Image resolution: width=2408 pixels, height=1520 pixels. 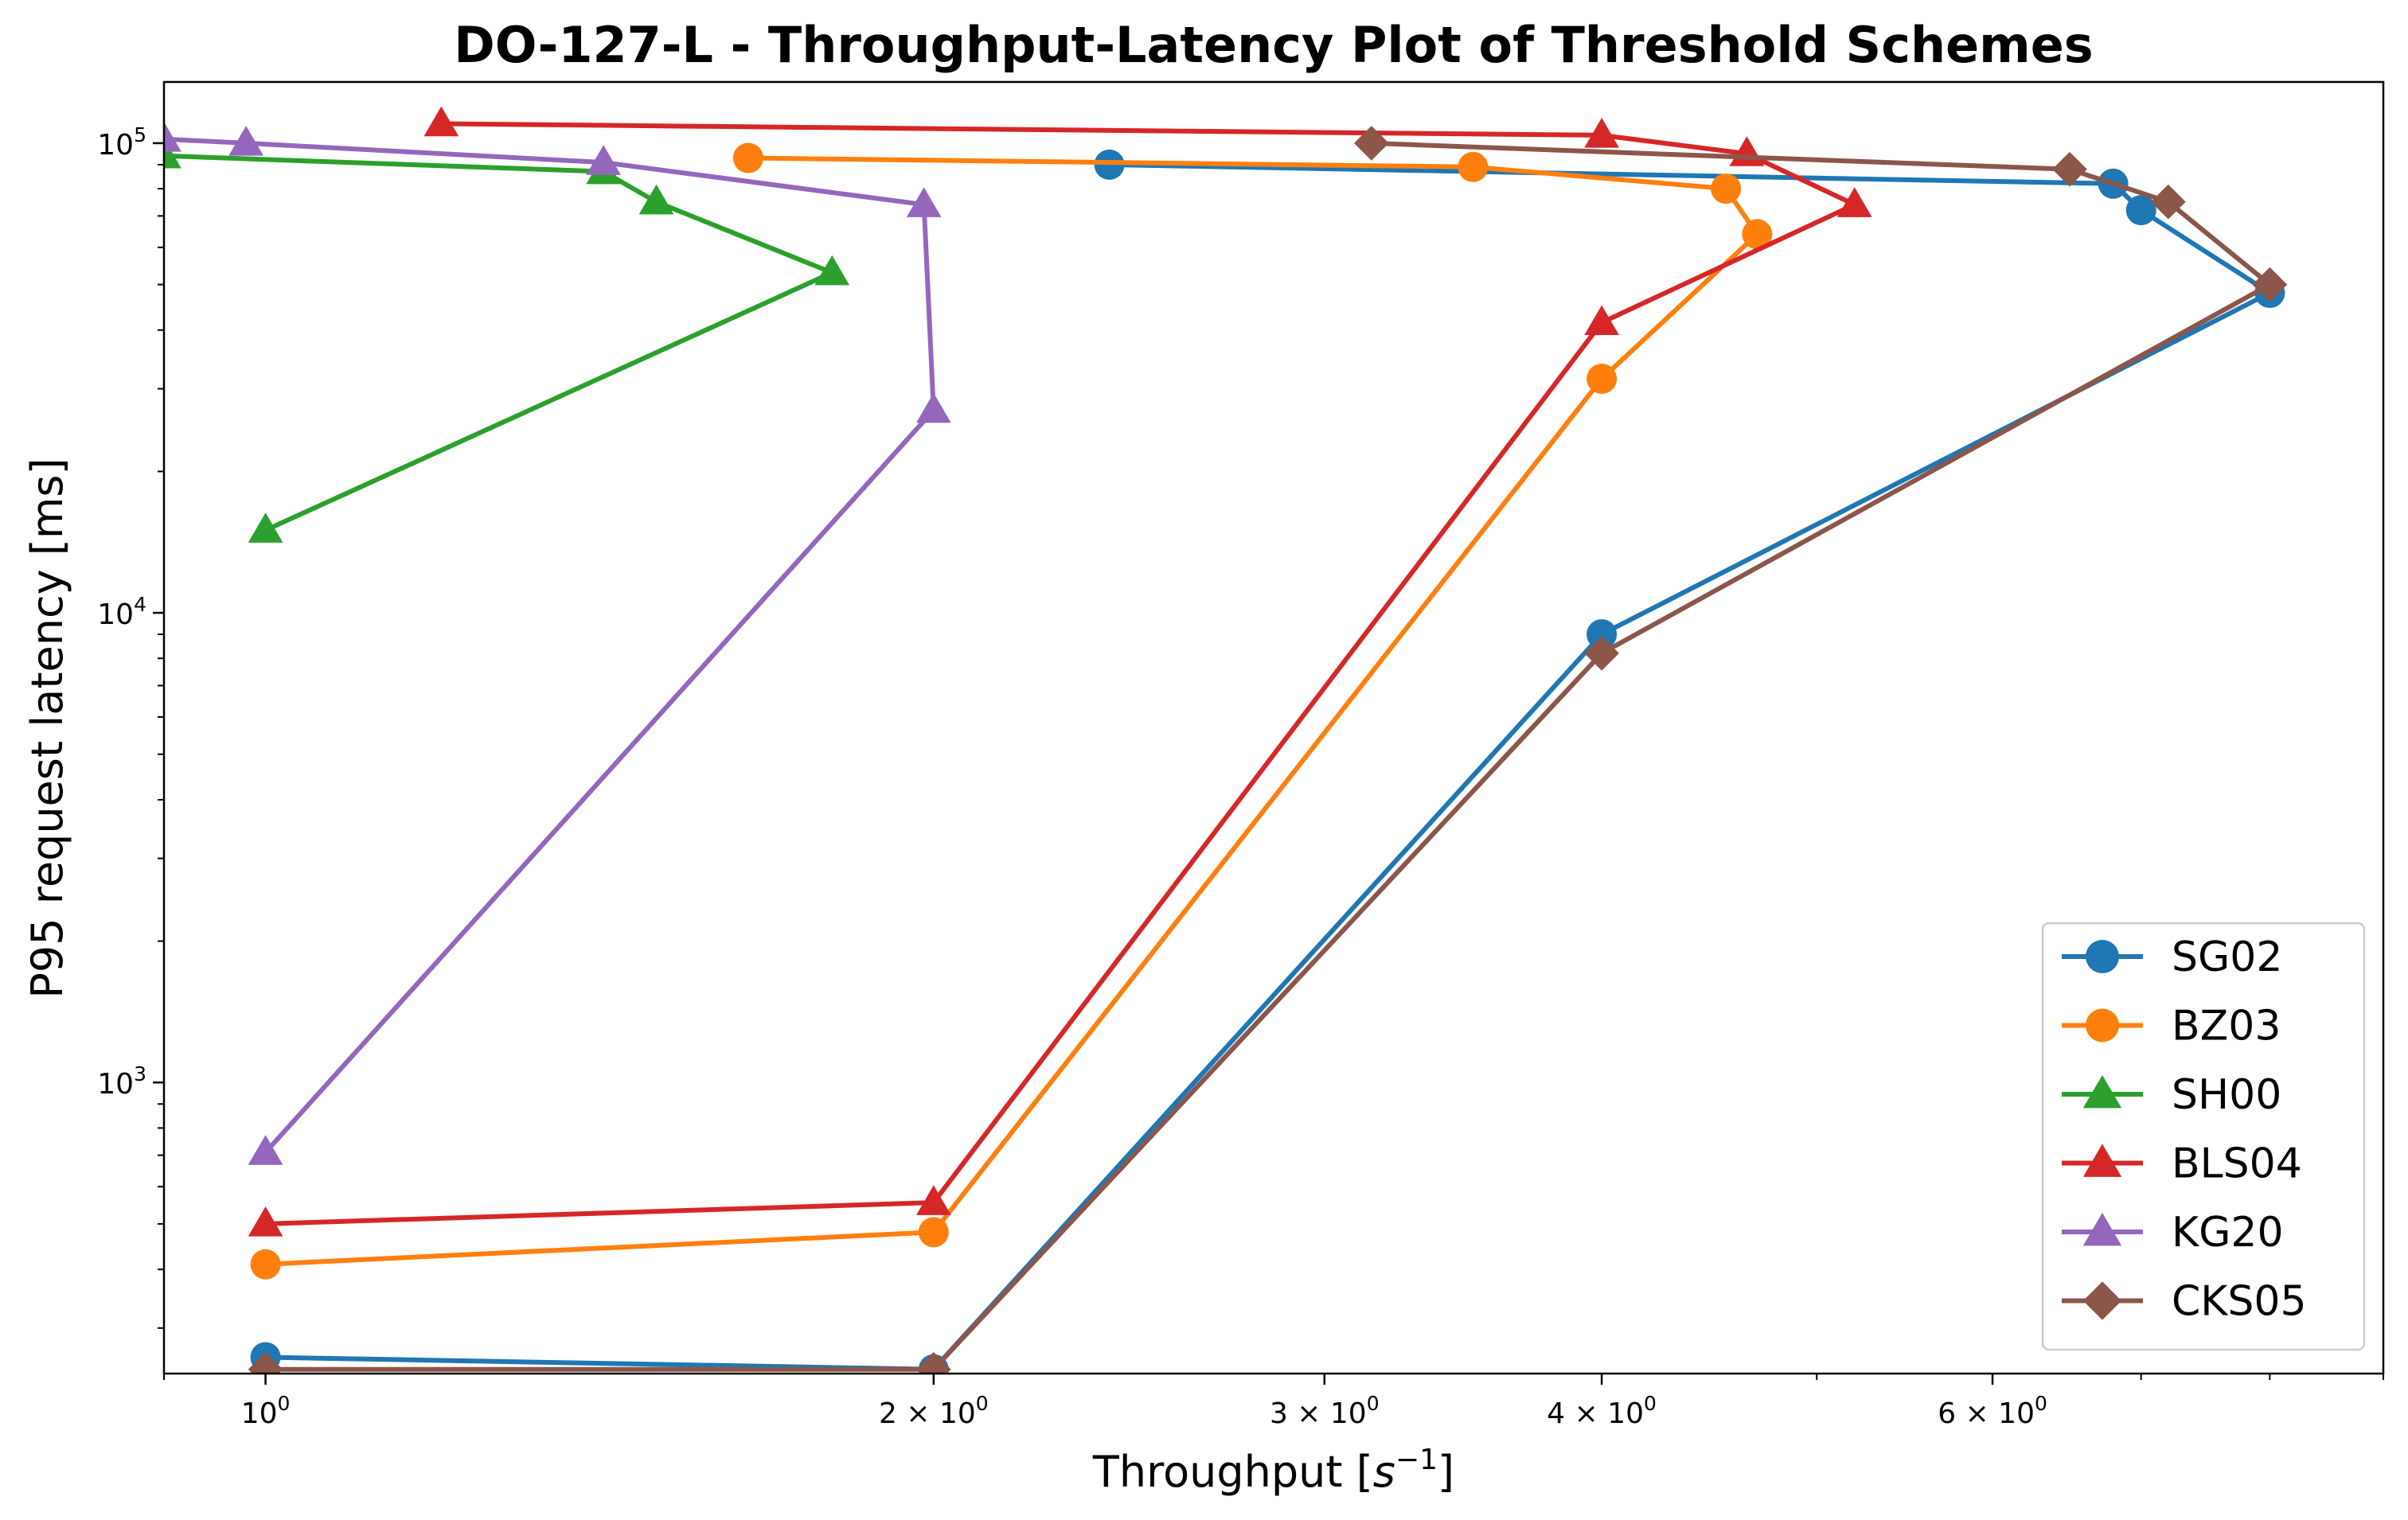 I want to click on x-axis: 100 2 × 100 3 × 100 4 × 100 6 × 100, so click(x=1273, y=1402).